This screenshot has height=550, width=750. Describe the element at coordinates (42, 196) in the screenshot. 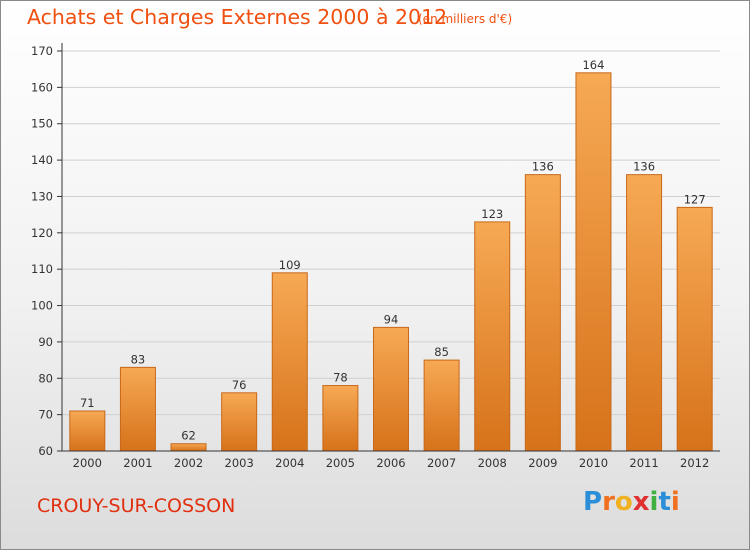

I see `y-tick-label: 130` at that location.